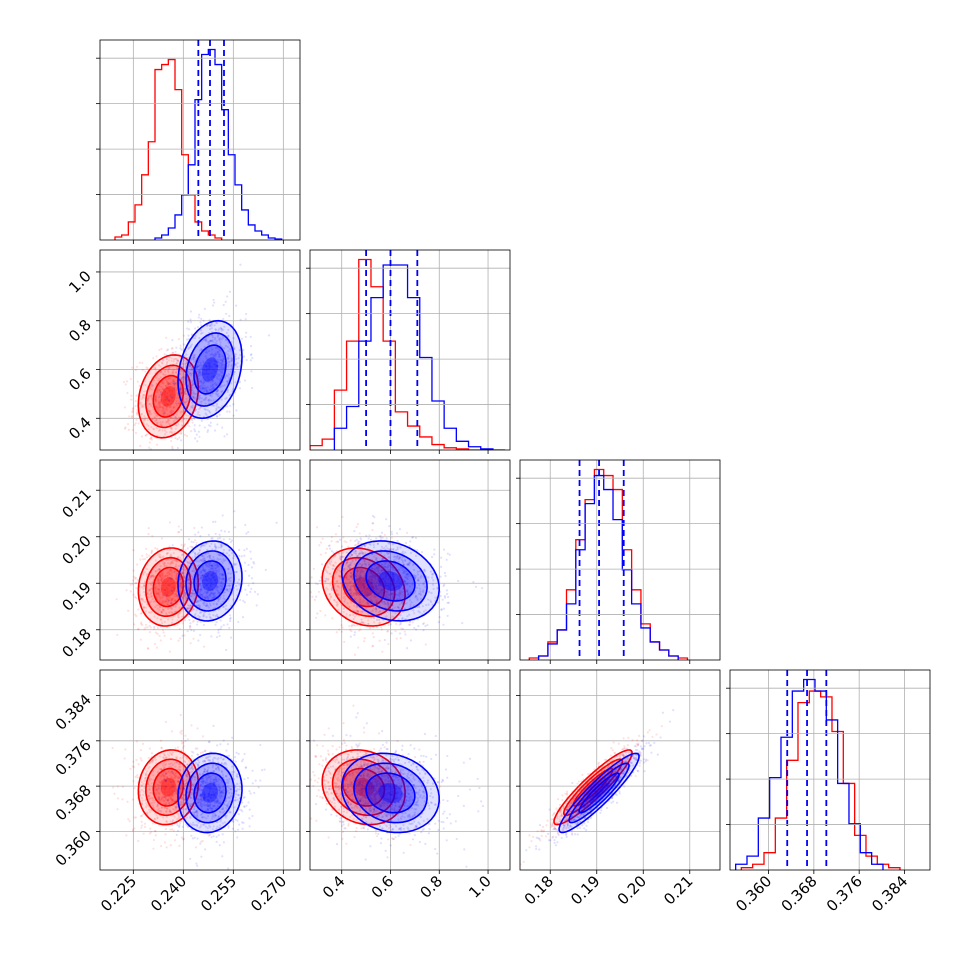 The width and height of the screenshot is (970, 970). I want to click on x-tick-label-3-1: 0.368, so click(799, 893).